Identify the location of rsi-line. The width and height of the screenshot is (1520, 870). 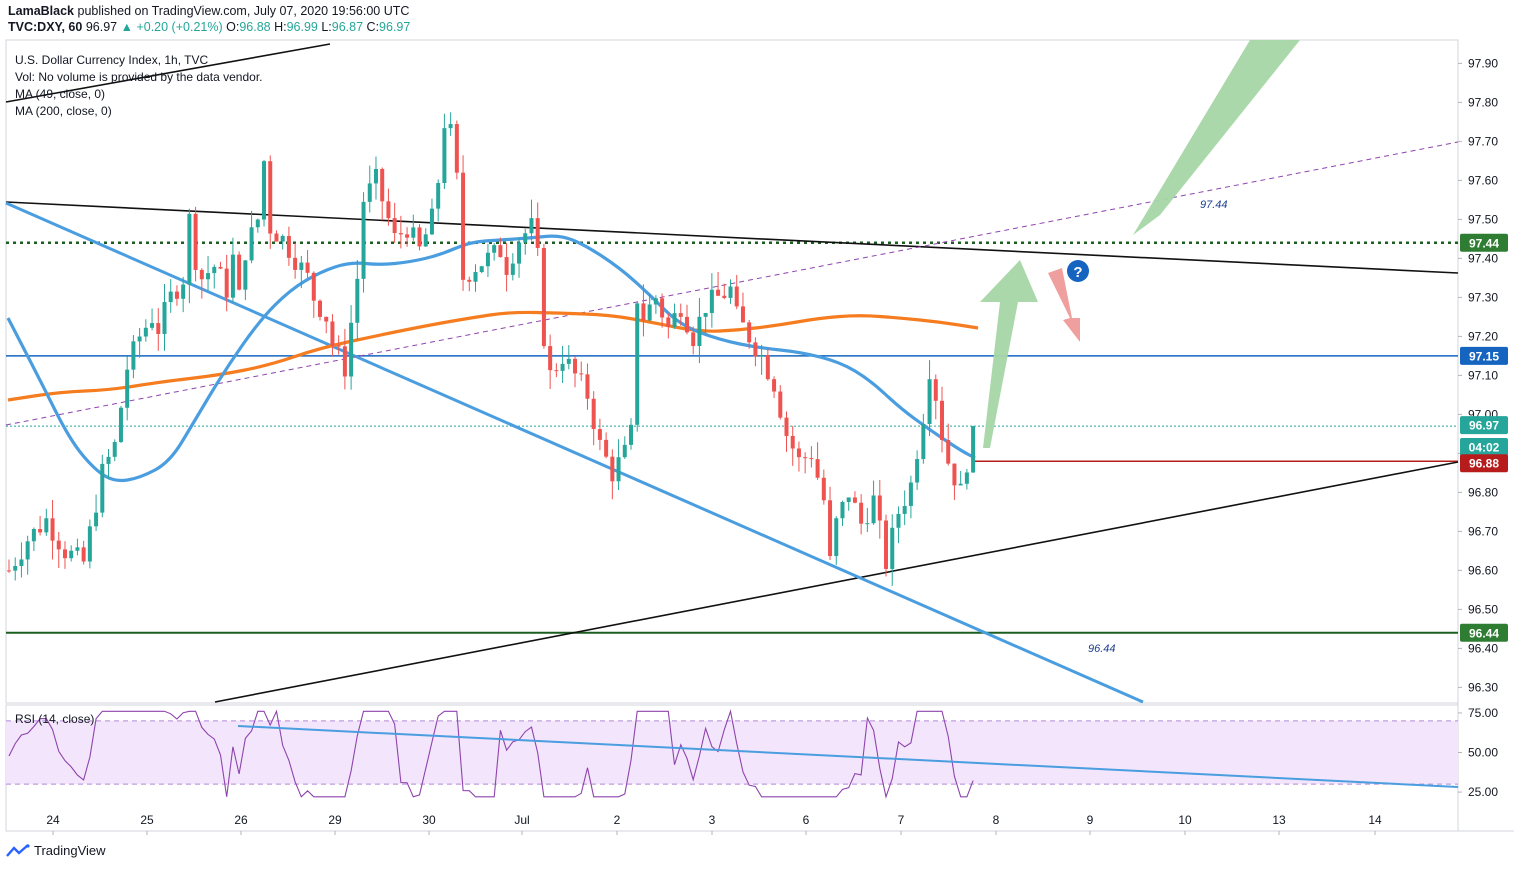
(491, 754).